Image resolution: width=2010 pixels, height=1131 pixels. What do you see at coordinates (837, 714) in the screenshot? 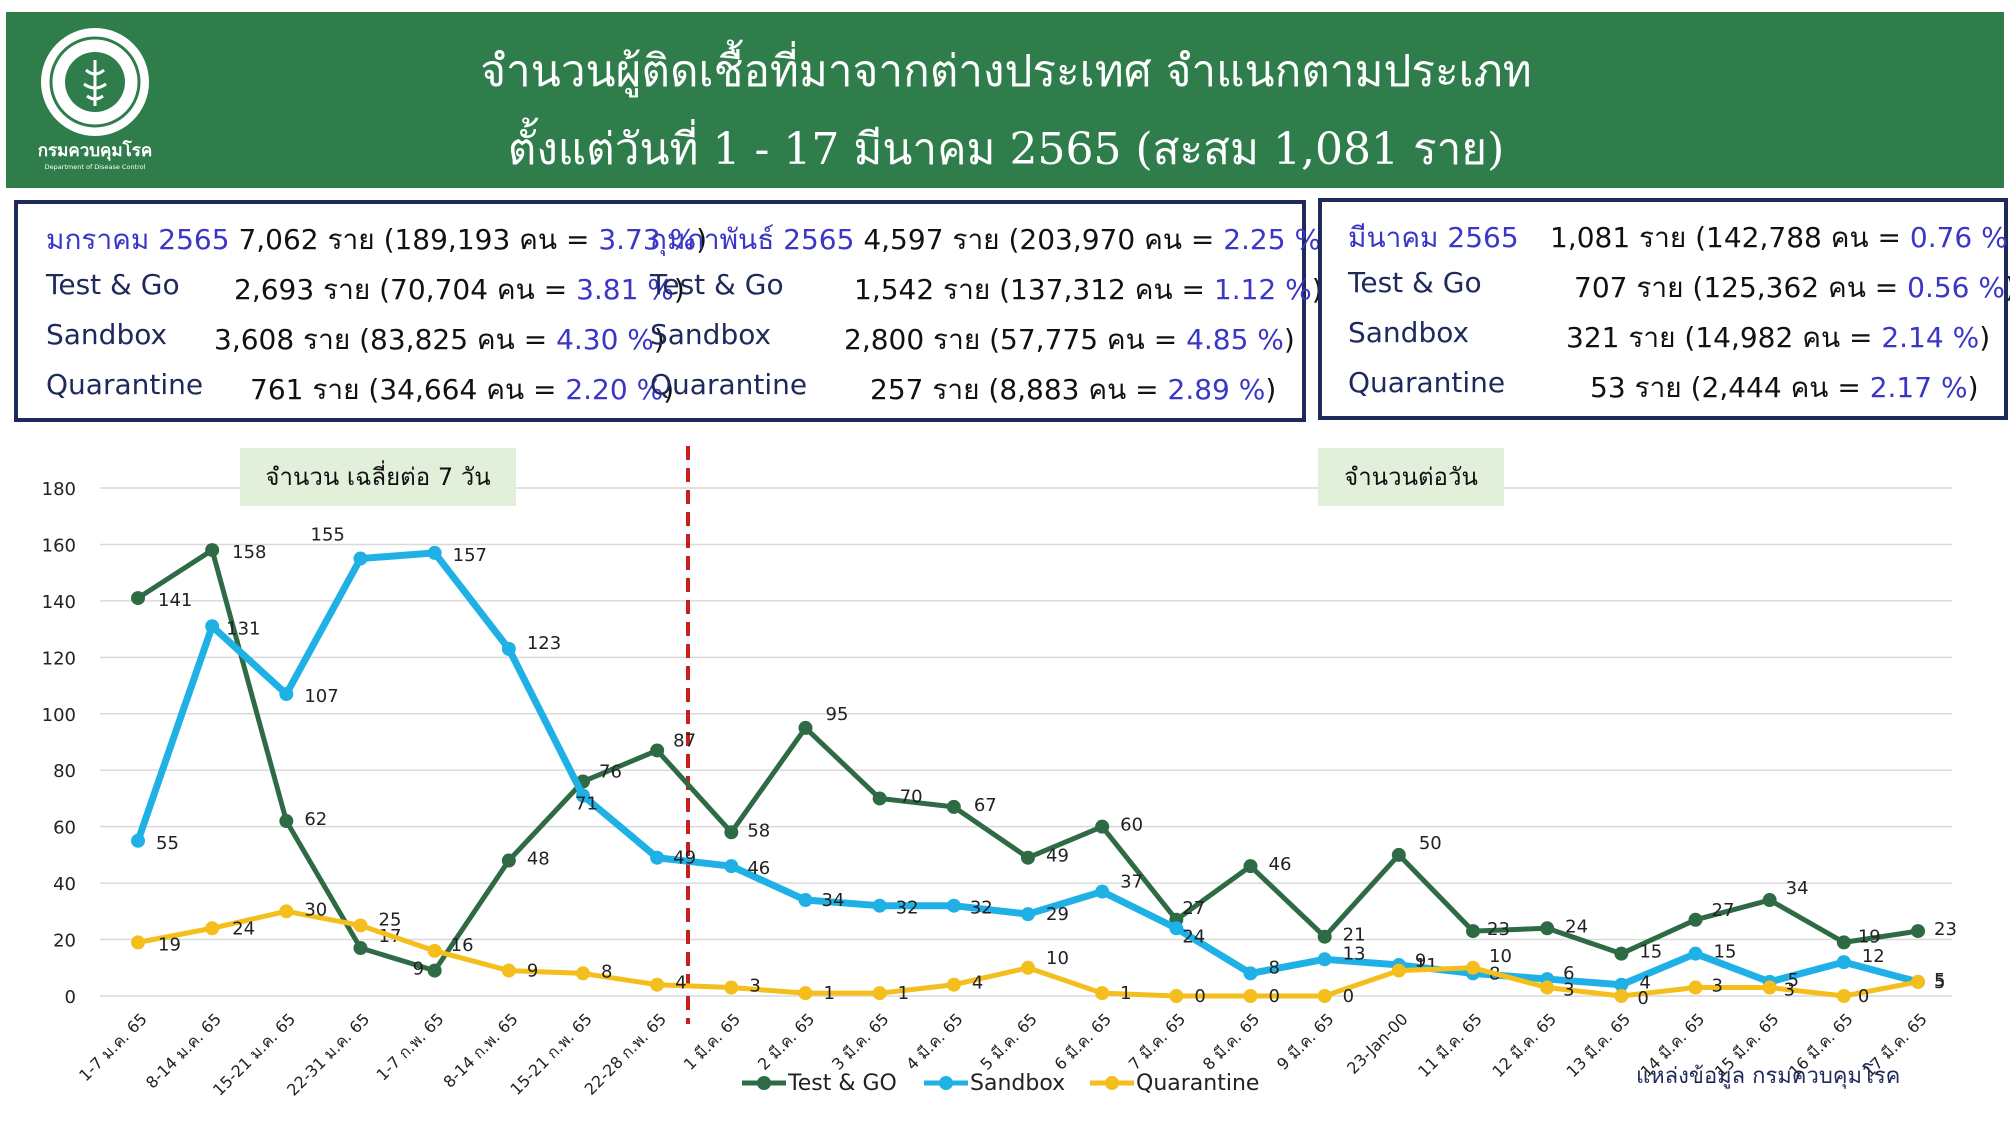
I see `data-label-test-go: 95` at bounding box center [837, 714].